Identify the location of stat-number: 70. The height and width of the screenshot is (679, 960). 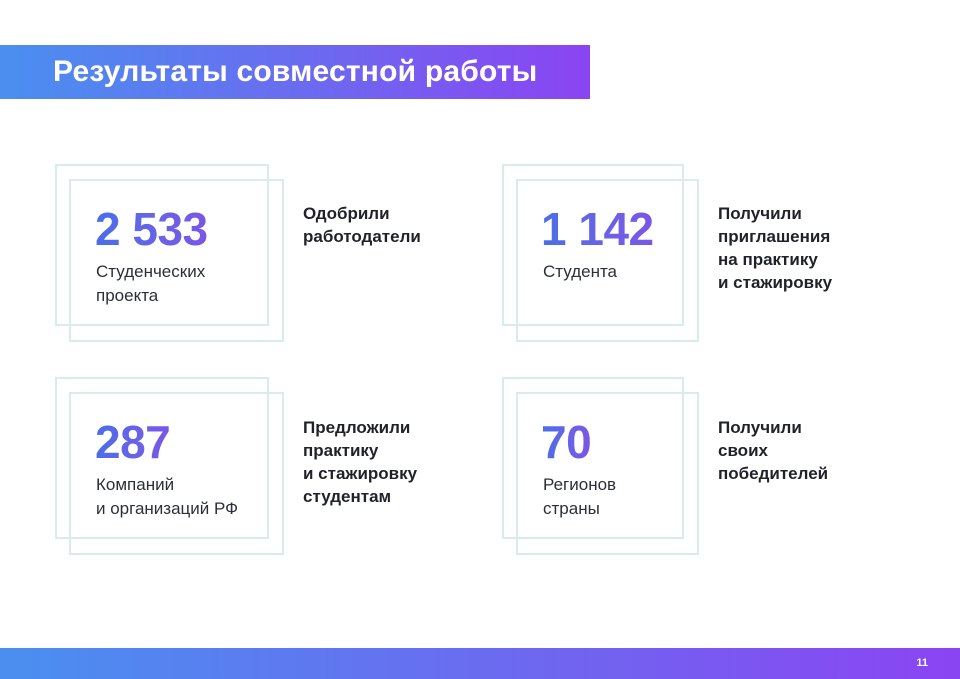
(566, 442).